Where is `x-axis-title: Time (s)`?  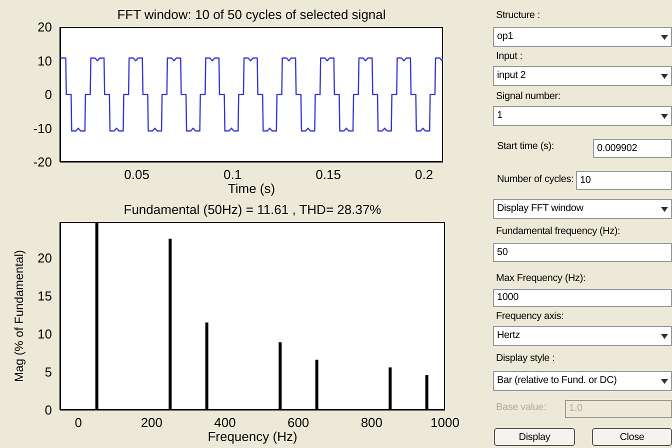
x-axis-title: Time (s) is located at coordinates (251, 188).